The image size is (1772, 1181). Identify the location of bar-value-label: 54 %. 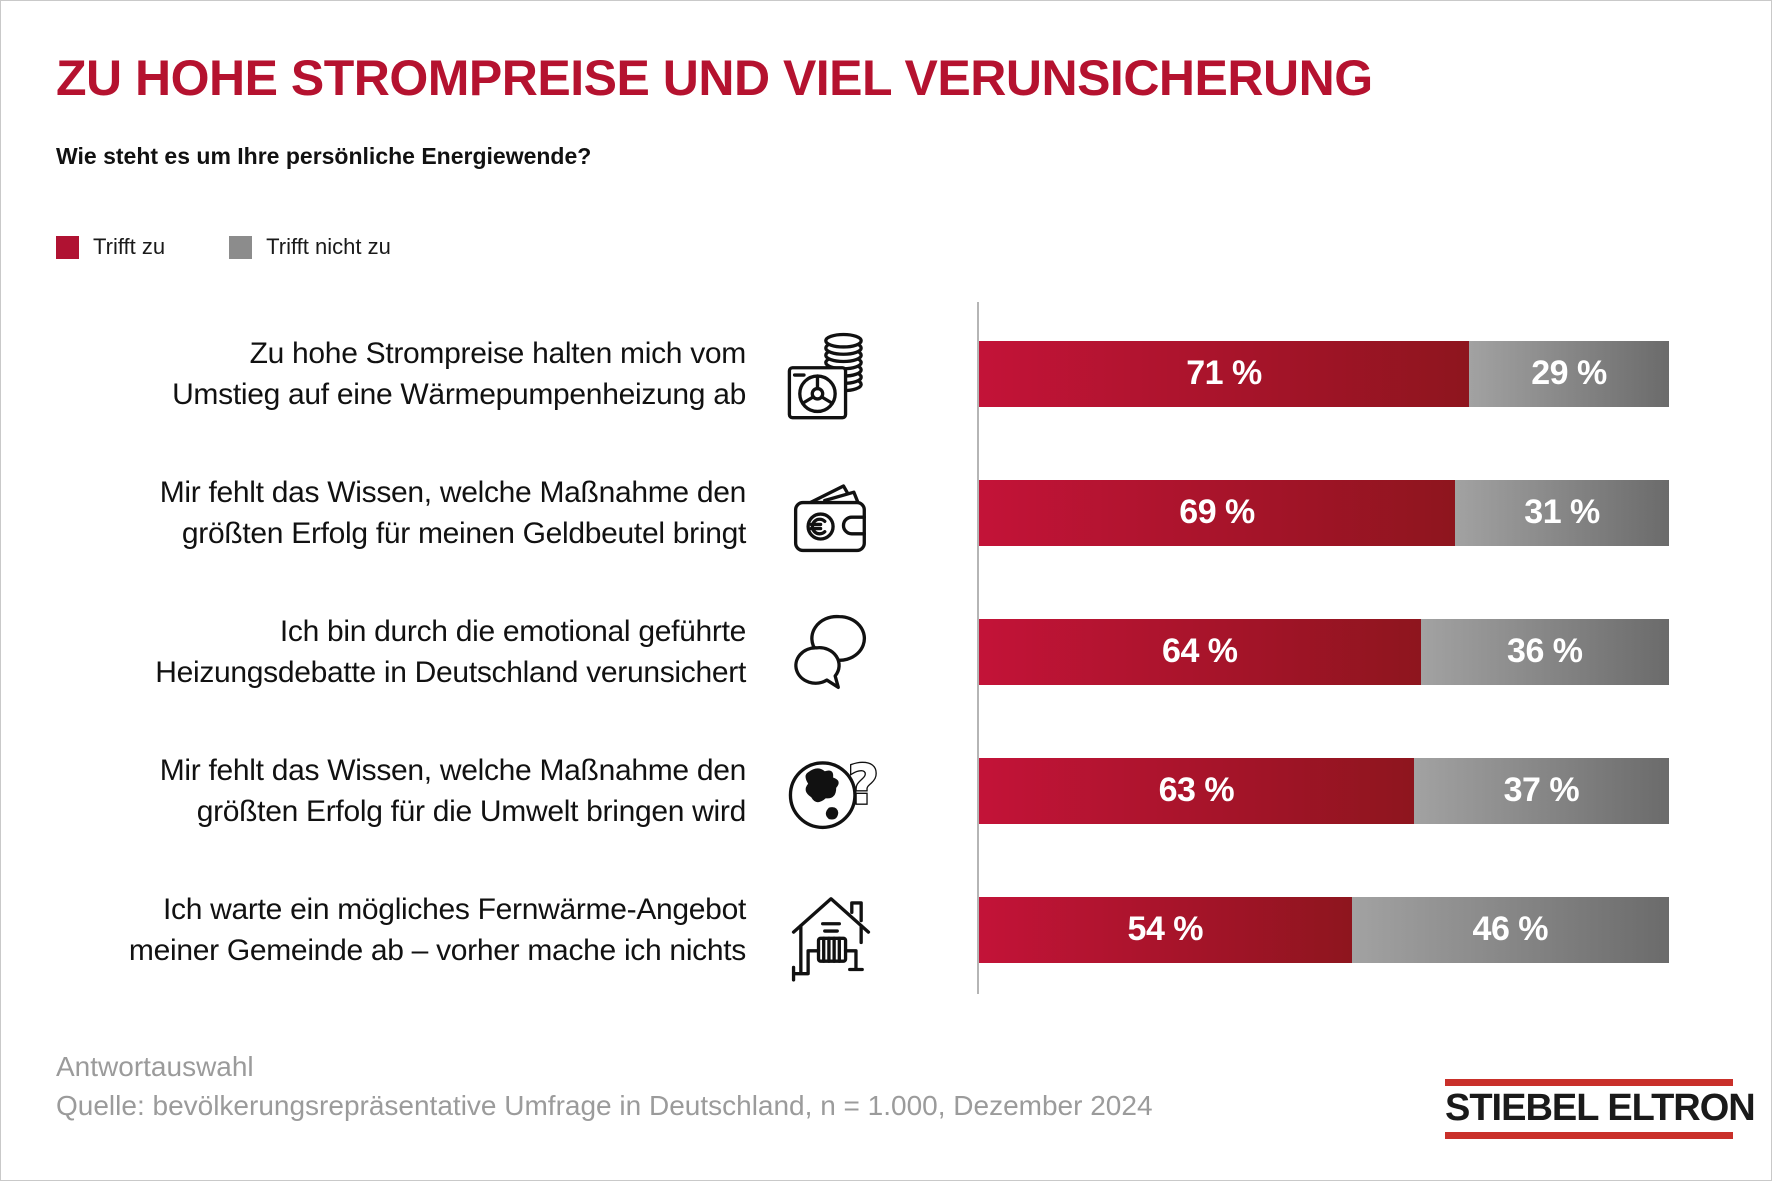
(1165, 929).